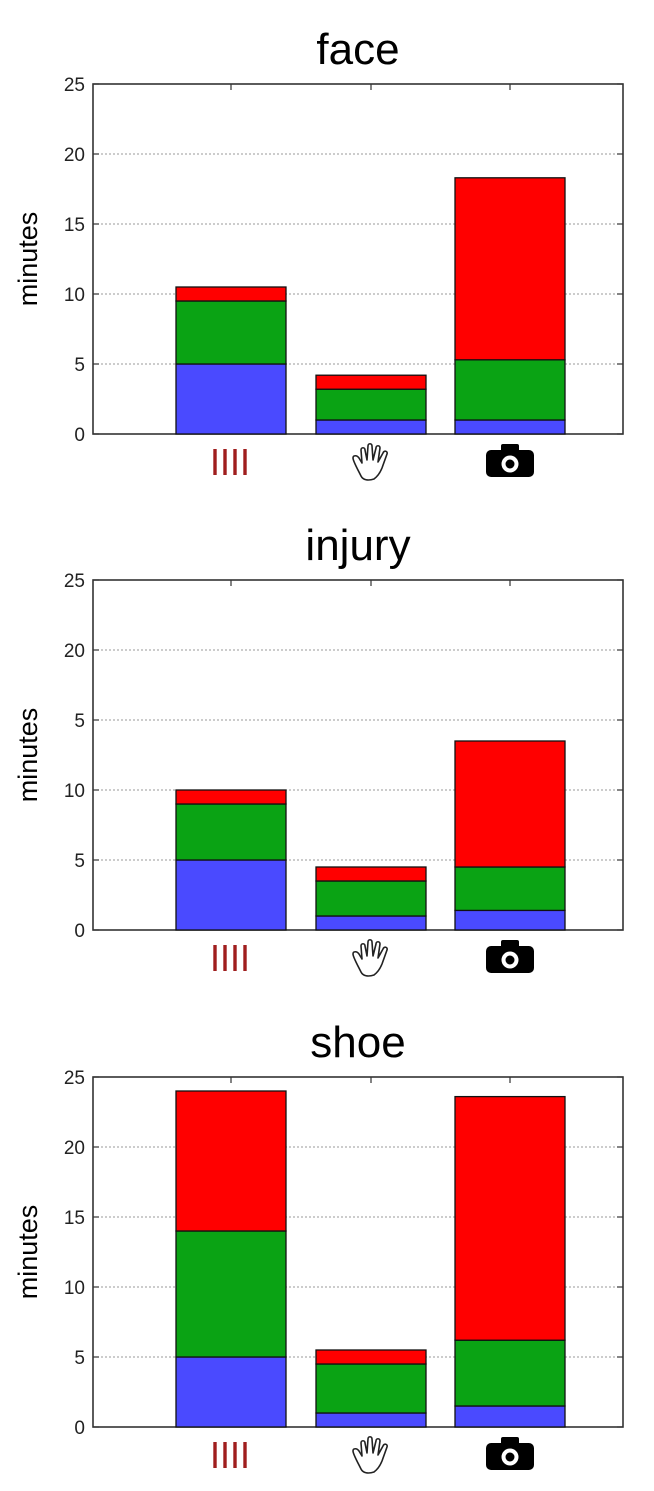 Image resolution: width=654 pixels, height=1491 pixels. I want to click on chart-title: injury, so click(357, 545).